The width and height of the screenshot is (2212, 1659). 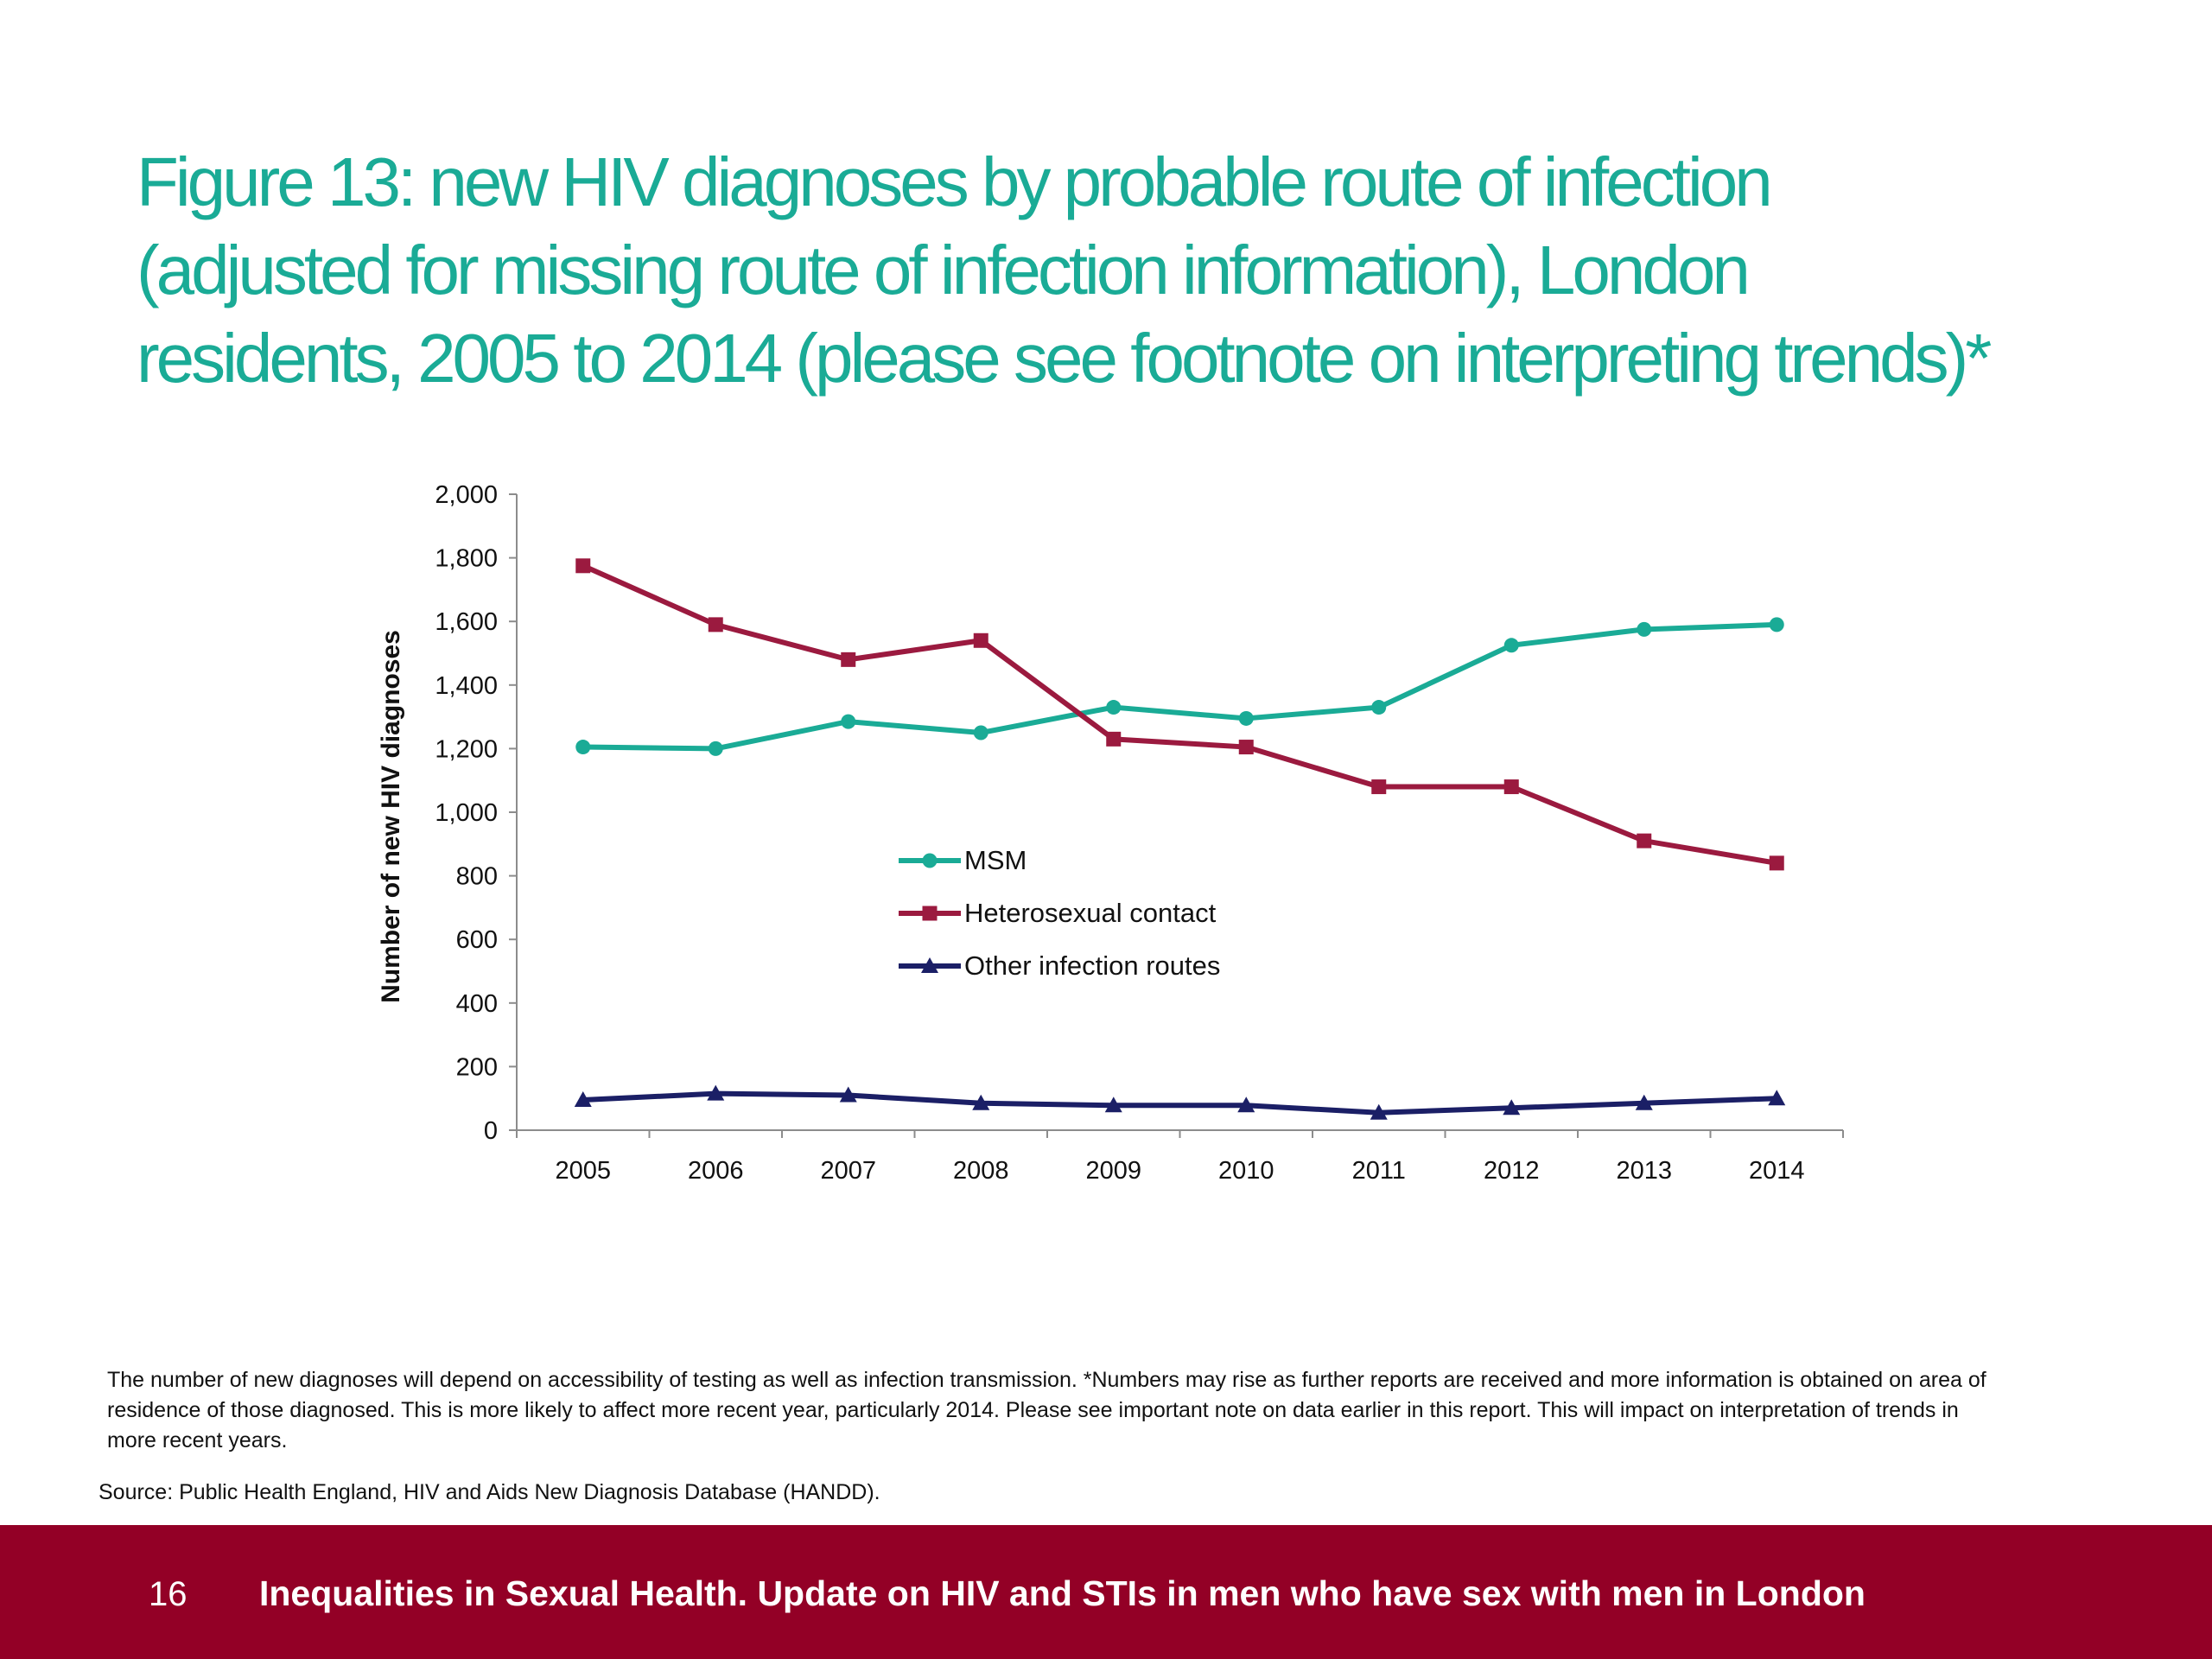 I want to click on y-tick-label: 2,000, so click(x=466, y=495).